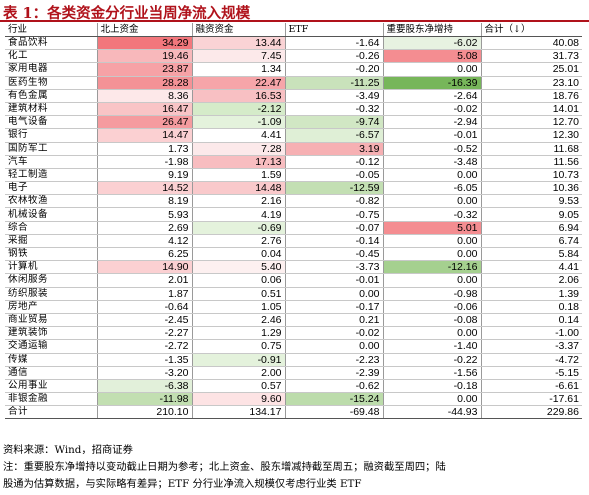 The width and height of the screenshot is (589, 495). What do you see at coordinates (531, 294) in the screenshot?
I see `value-cell: 1.39` at bounding box center [531, 294].